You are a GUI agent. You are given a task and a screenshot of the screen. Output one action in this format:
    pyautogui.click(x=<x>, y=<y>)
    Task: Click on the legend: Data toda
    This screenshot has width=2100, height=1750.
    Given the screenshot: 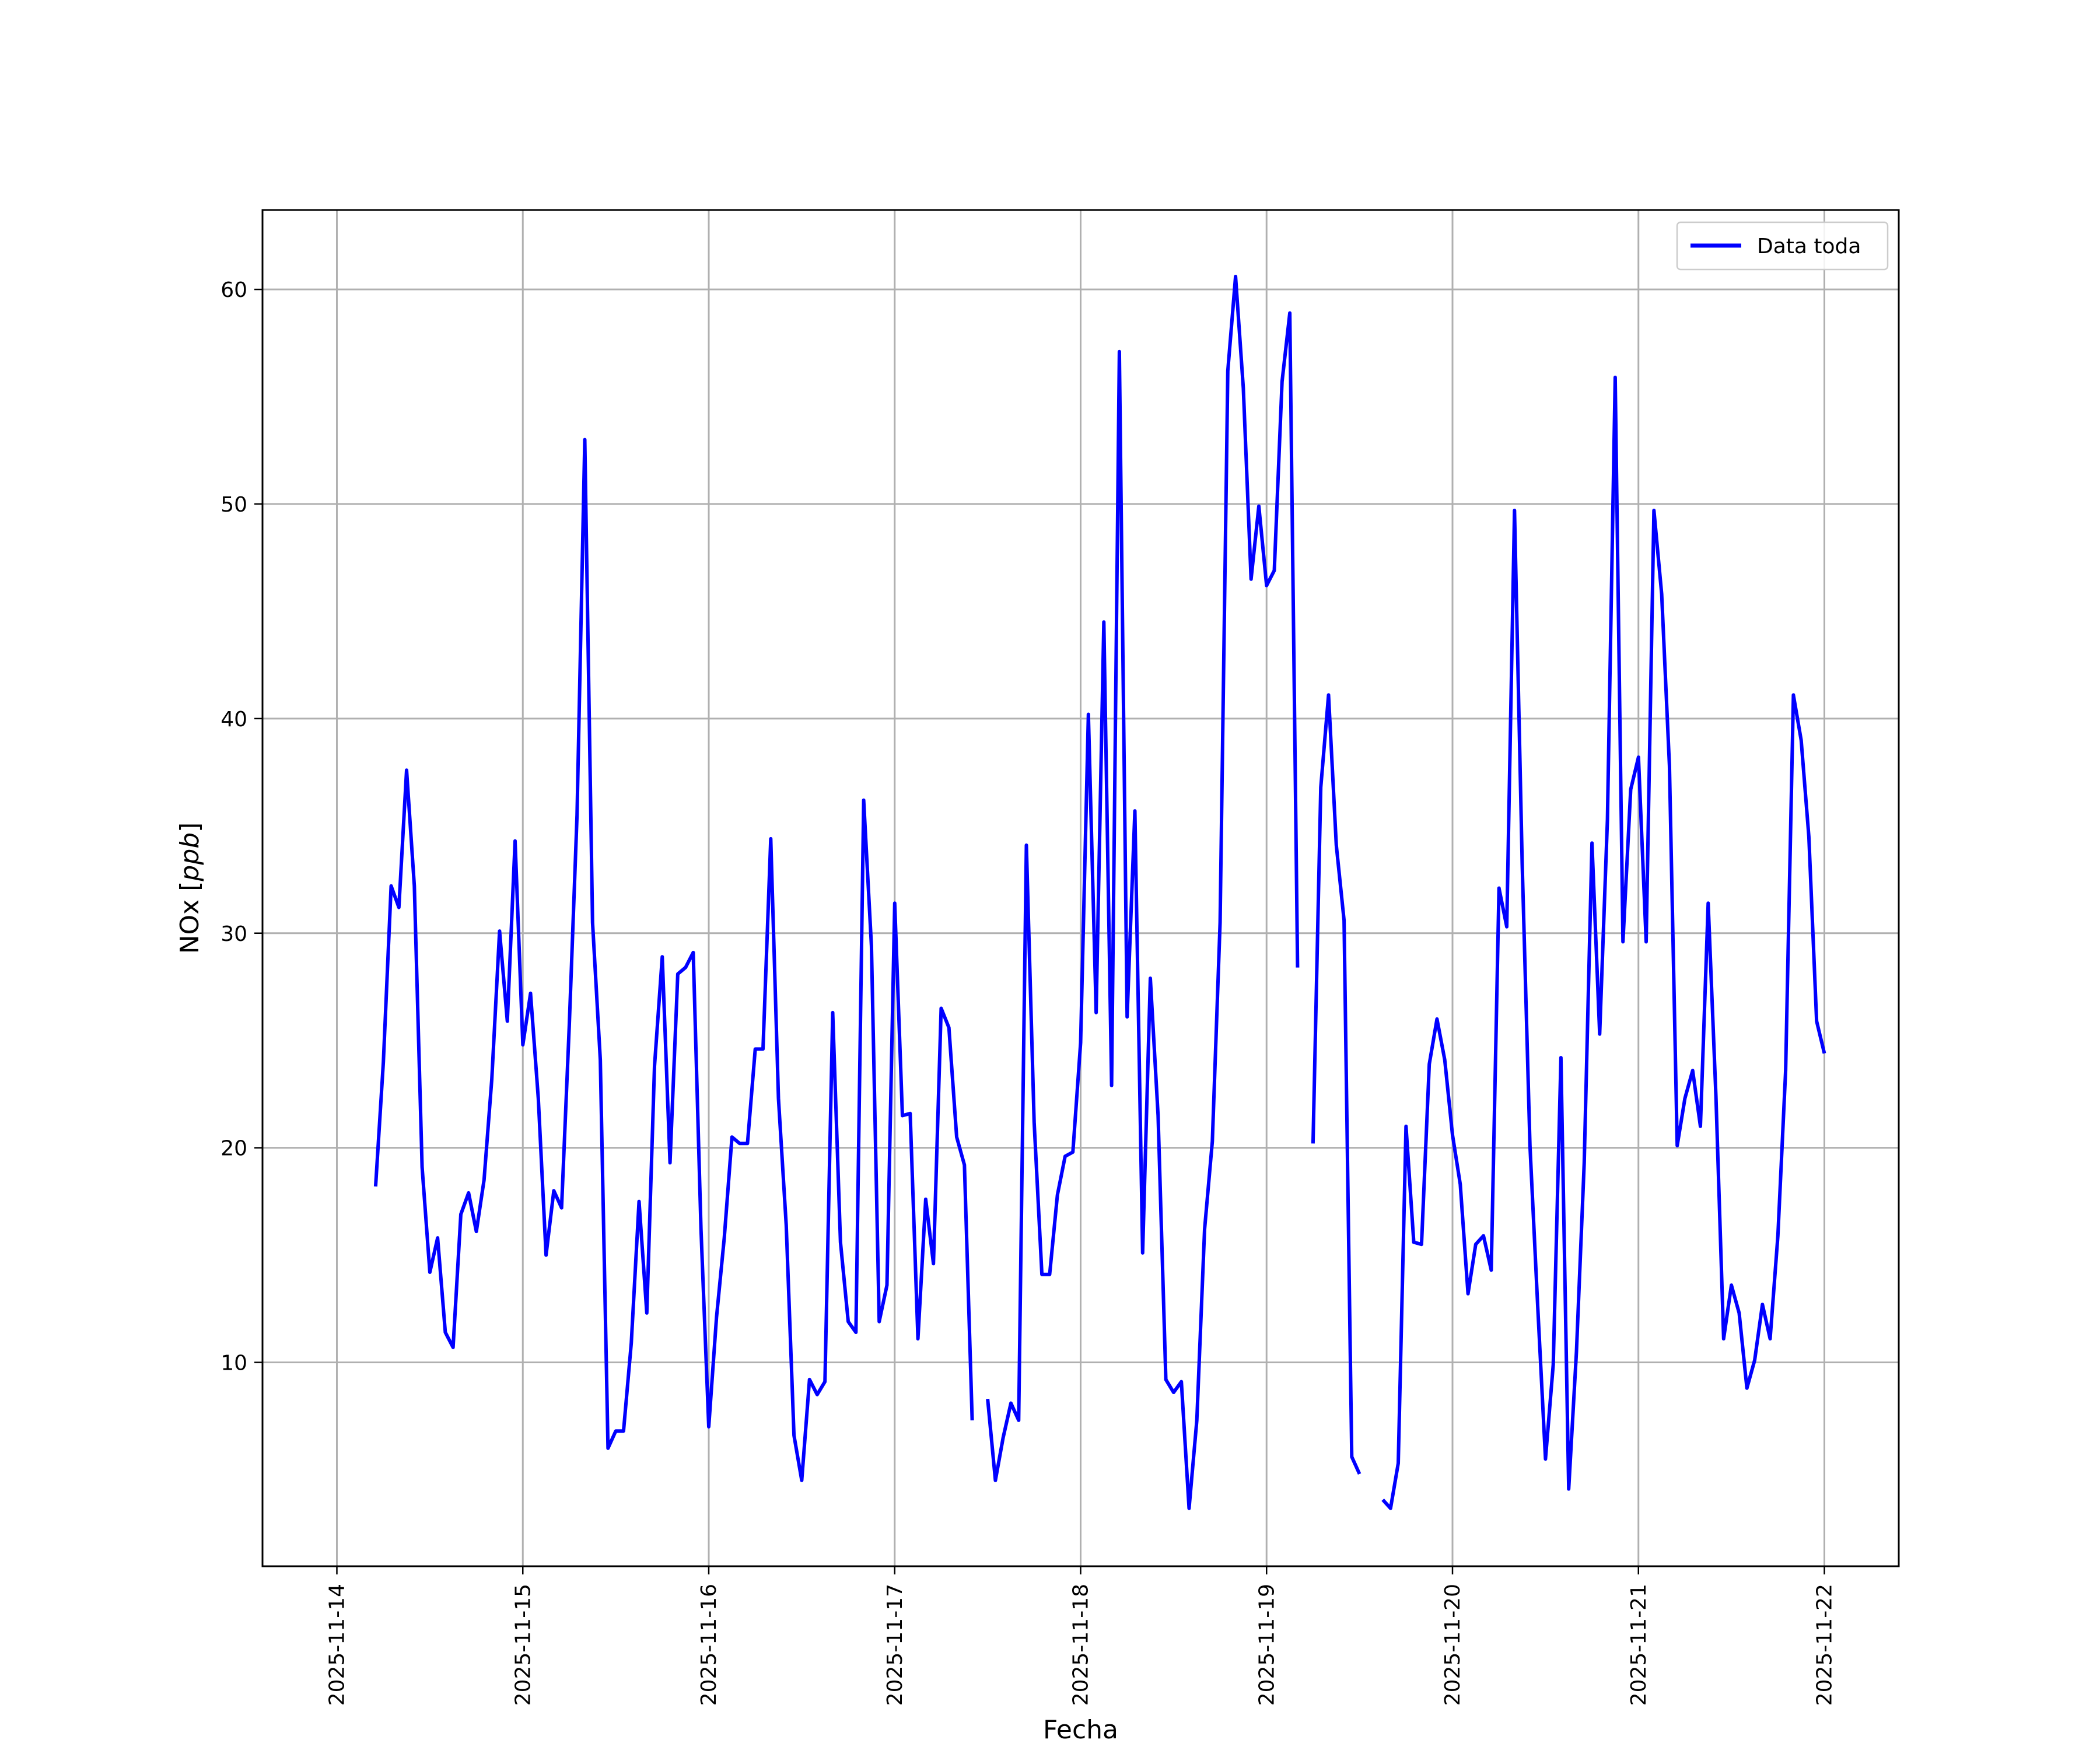 What is the action you would take?
    pyautogui.click(x=1782, y=246)
    